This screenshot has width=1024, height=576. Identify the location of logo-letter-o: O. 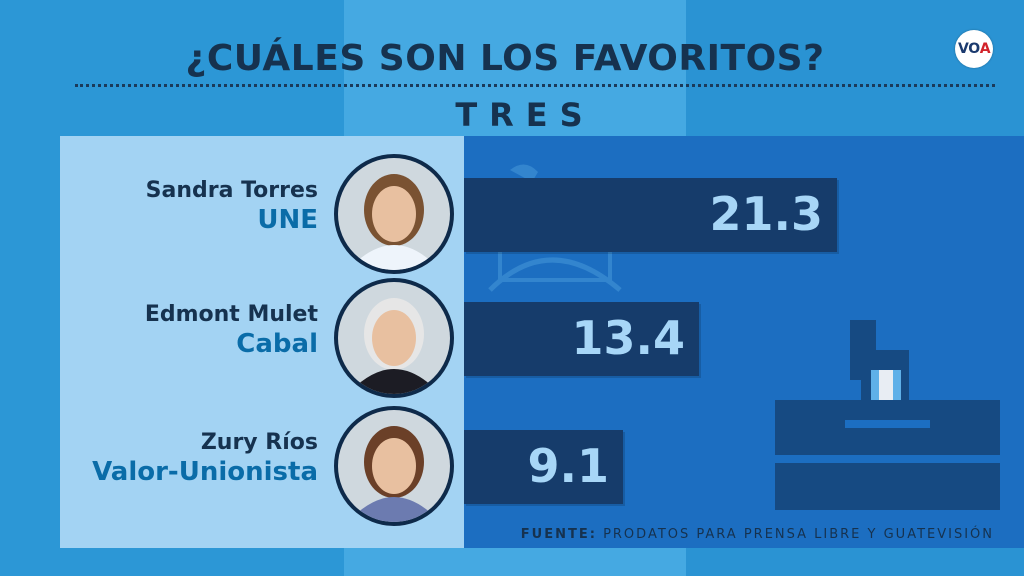
(974, 49).